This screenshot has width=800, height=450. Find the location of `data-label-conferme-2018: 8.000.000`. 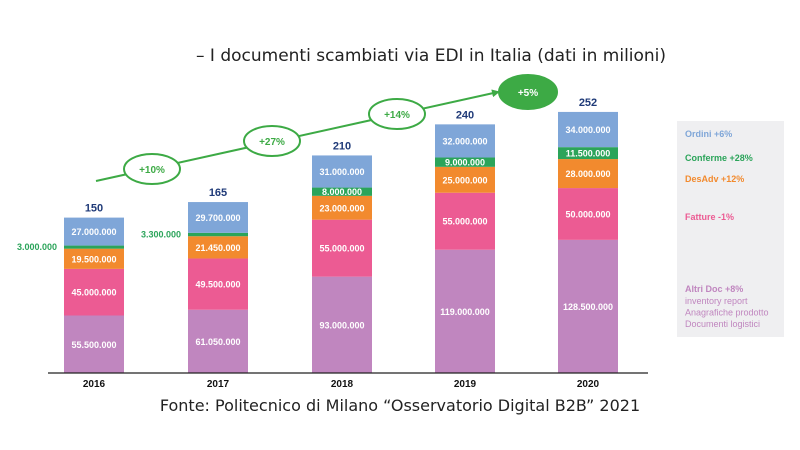

data-label-conferme-2018: 8.000.000 is located at coordinates (342, 192).